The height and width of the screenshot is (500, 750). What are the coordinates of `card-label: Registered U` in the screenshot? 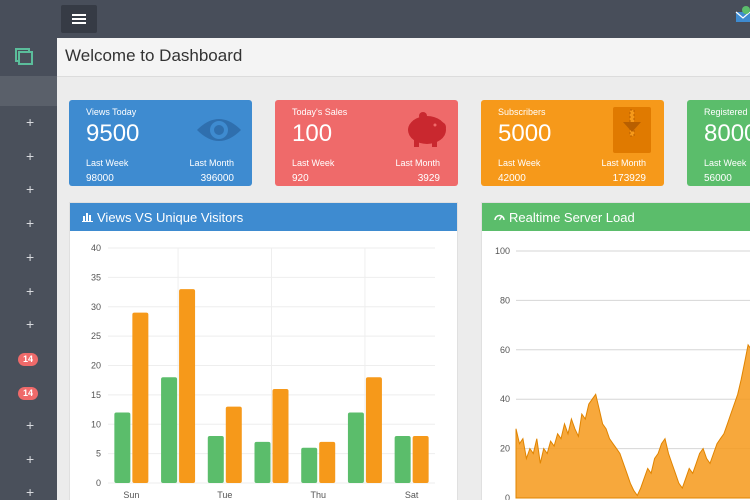 It's located at (727, 112).